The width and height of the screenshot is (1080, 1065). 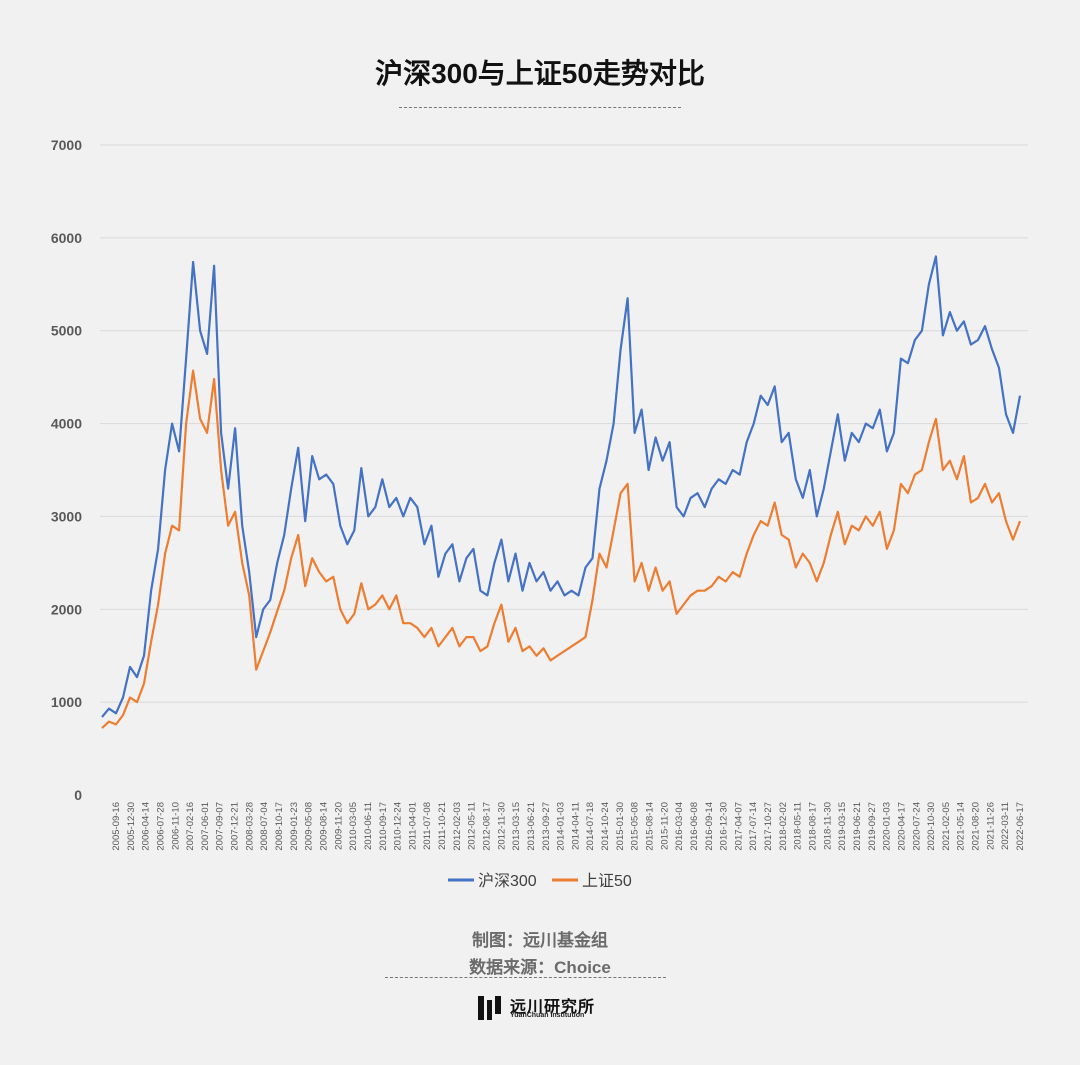 I want to click on x-tick-label: 2021-02-05, so click(x=946, y=826).